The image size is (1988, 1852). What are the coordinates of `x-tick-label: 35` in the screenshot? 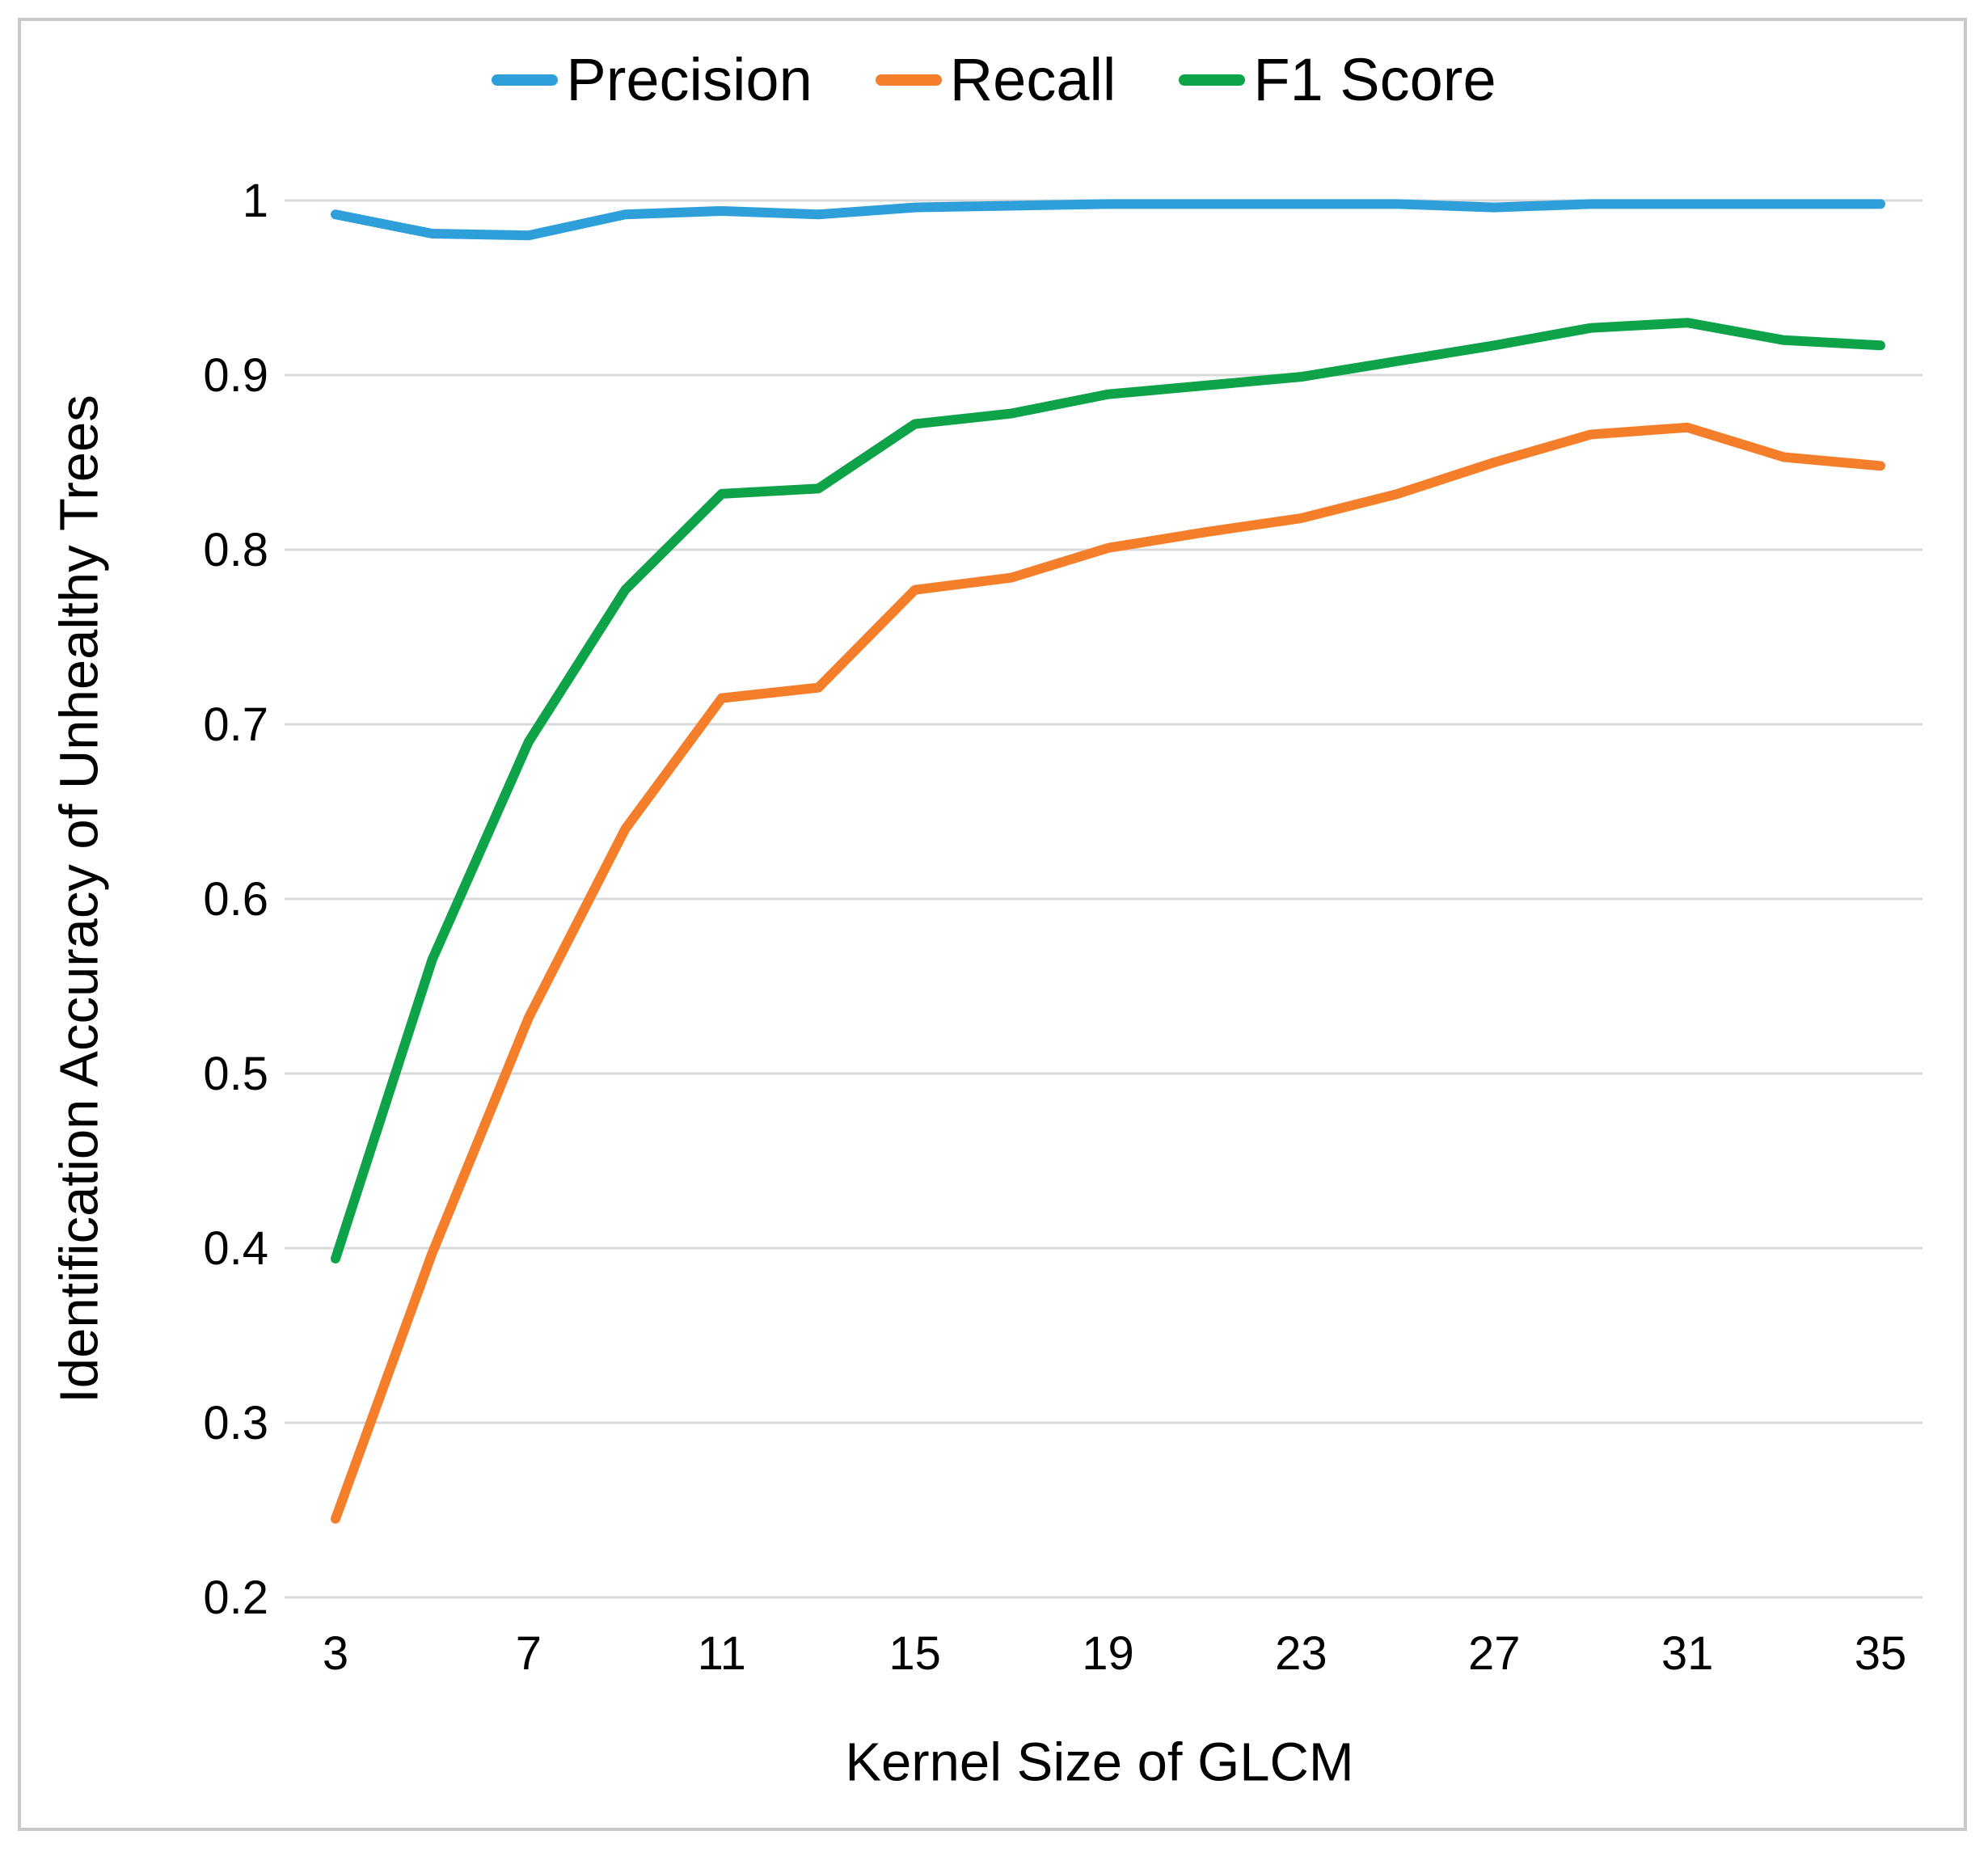 It's located at (1881, 1653).